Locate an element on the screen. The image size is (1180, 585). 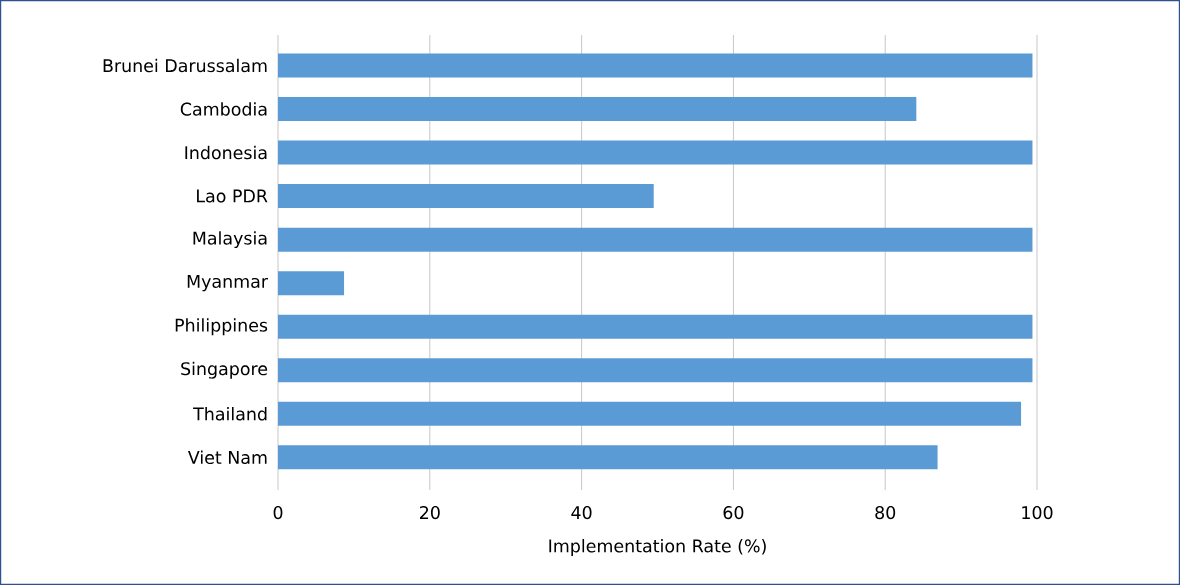
y-tick-label: Indonesia is located at coordinates (226, 152).